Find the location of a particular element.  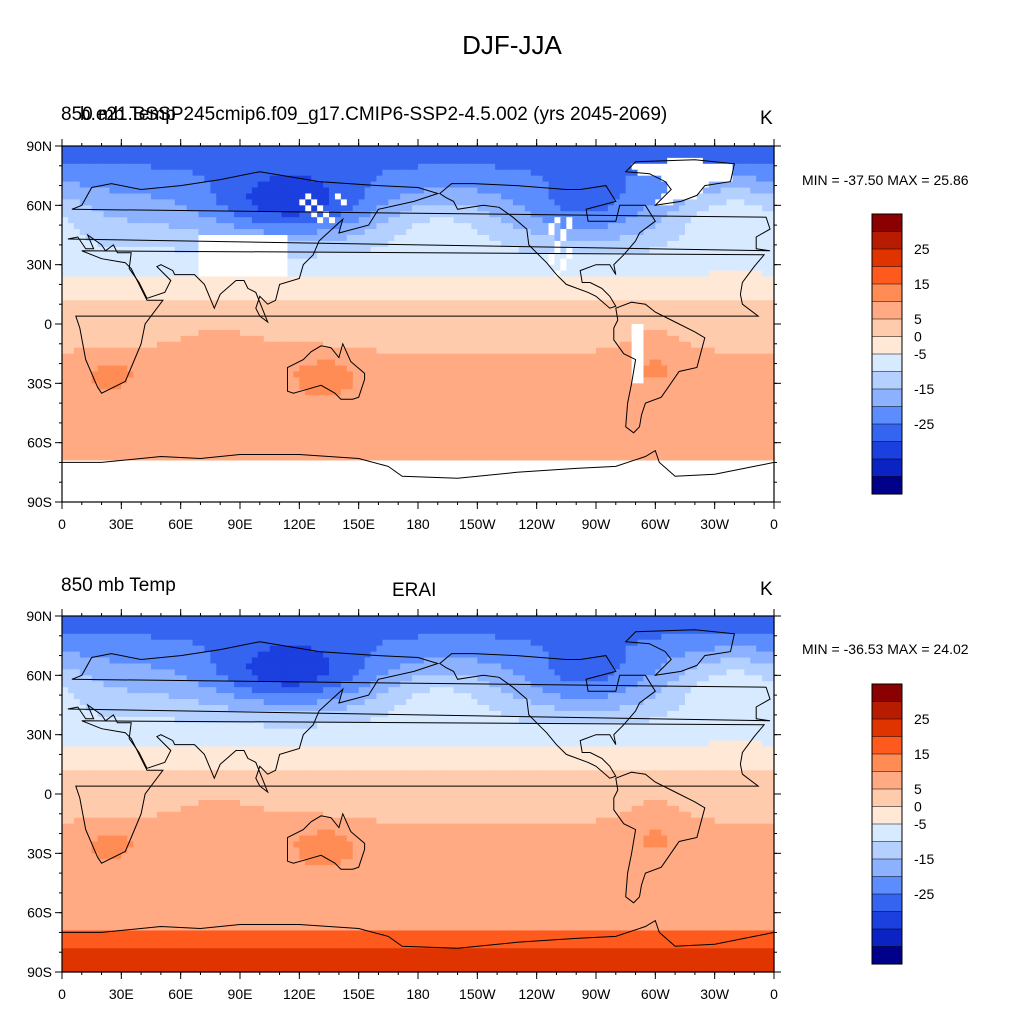

panel1-colorbar: 25 15 5 0-5 -15 -25 is located at coordinates (902, 354).